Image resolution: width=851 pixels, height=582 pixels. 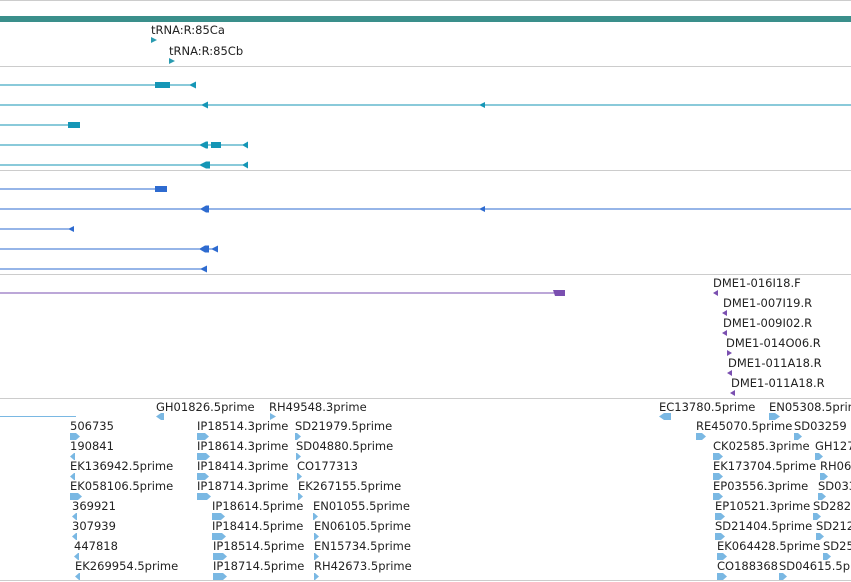 What do you see at coordinates (768, 546) in the screenshot?
I see `est-label: EK064428.5prime` at bounding box center [768, 546].